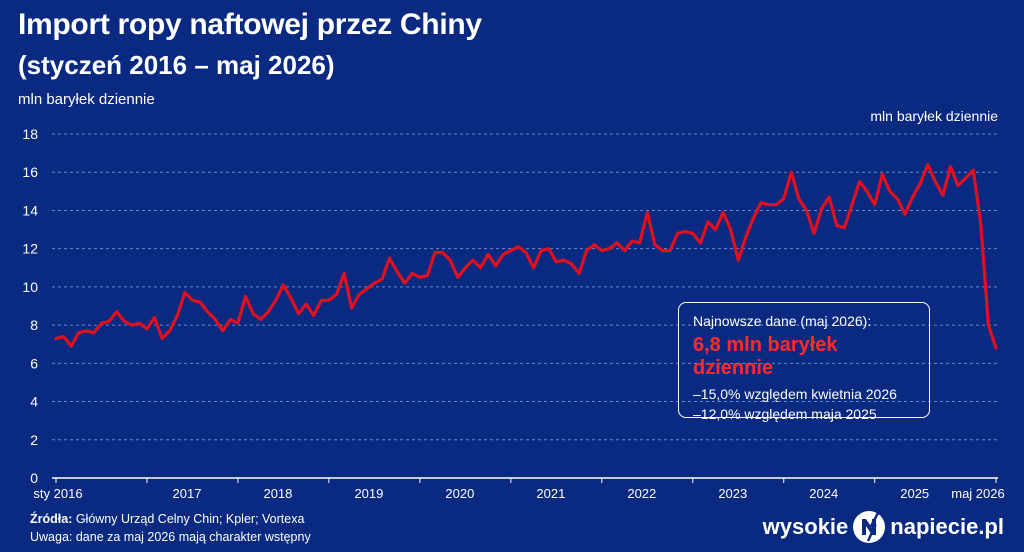 The image size is (1024, 552). What do you see at coordinates (947, 526) in the screenshot?
I see `brand-part2: napiecie.pl` at bounding box center [947, 526].